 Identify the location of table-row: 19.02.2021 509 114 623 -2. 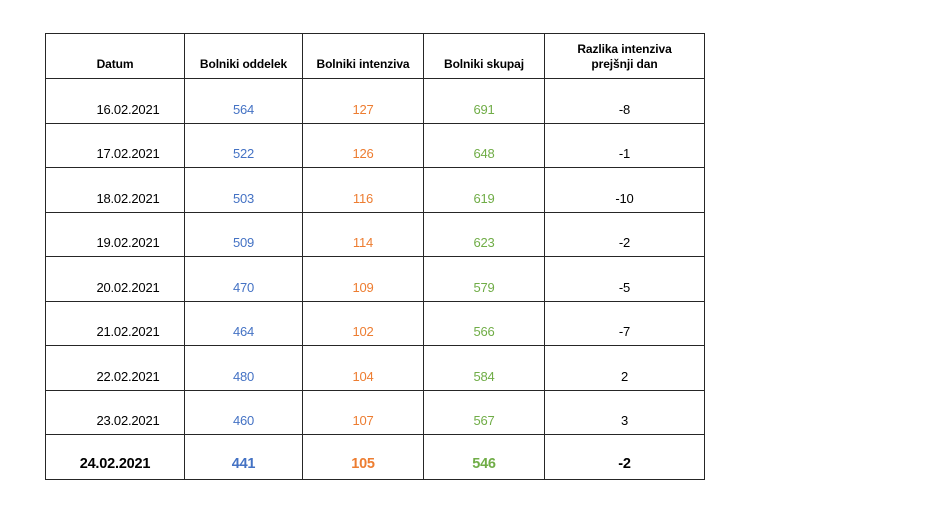
(375, 234).